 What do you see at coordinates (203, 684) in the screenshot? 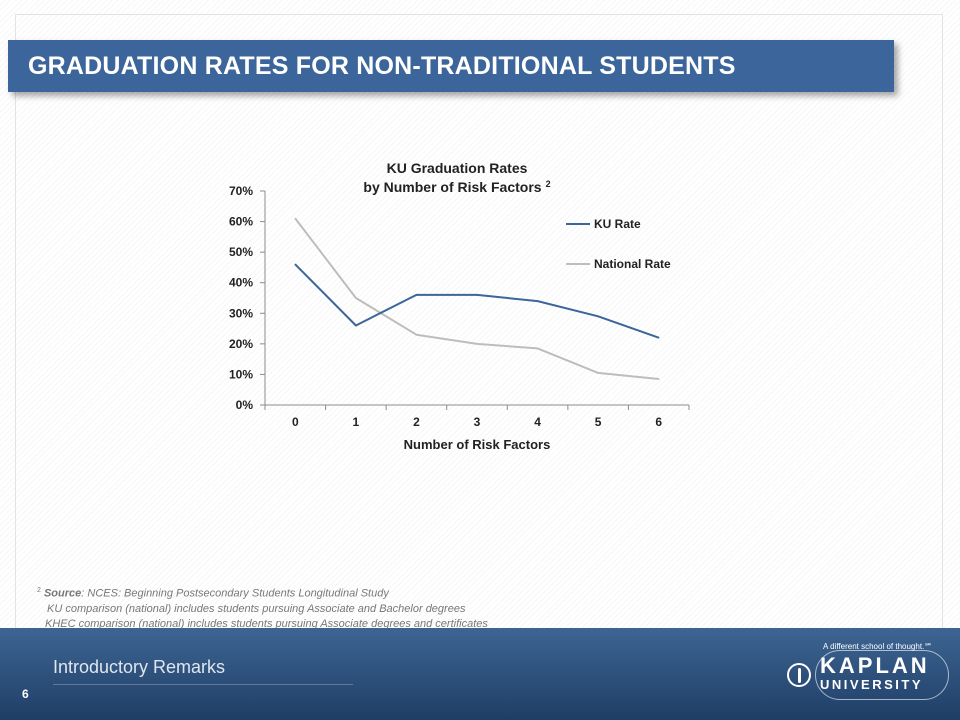
I see `footer-rule` at bounding box center [203, 684].